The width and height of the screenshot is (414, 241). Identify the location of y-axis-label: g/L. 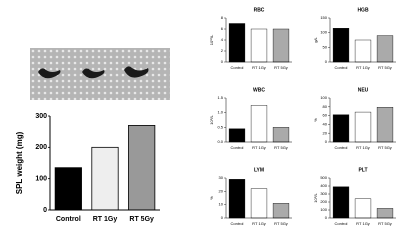
(315, 39).